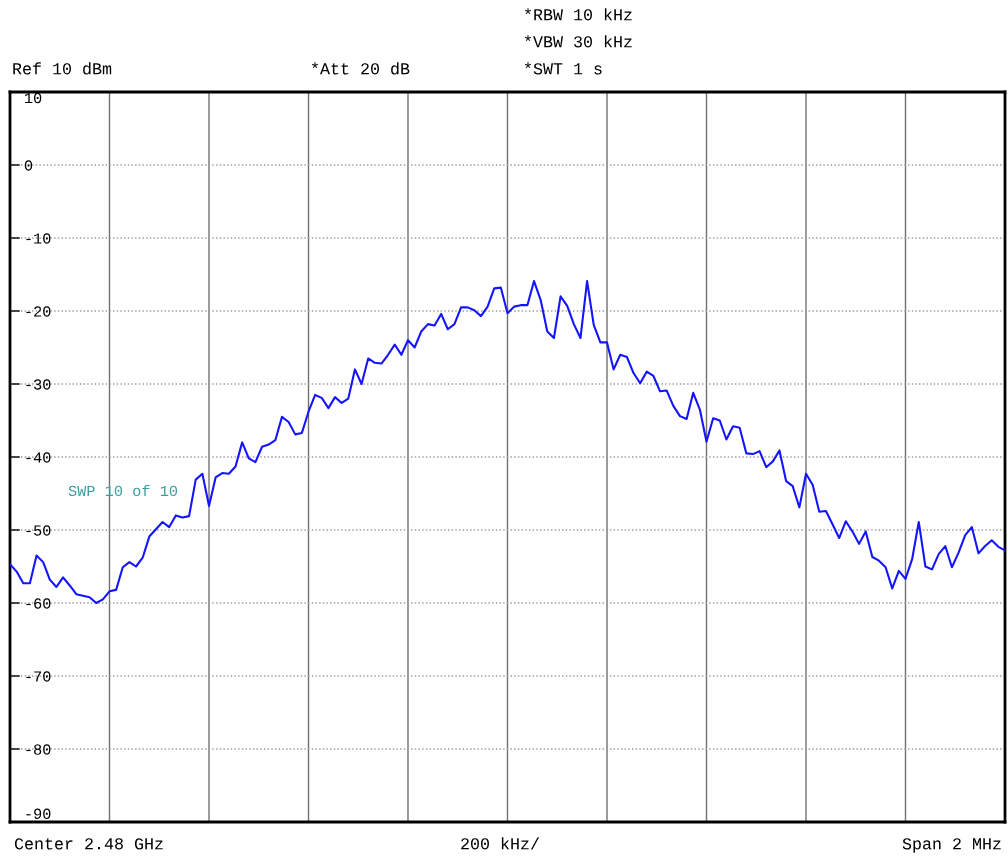  I want to click on text: *SWT 1 s, so click(563, 68).